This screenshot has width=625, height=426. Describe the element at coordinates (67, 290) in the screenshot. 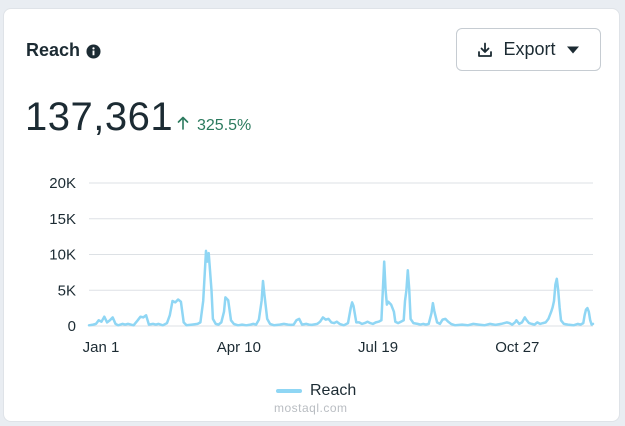

I see `y-tick-label: 5K` at that location.